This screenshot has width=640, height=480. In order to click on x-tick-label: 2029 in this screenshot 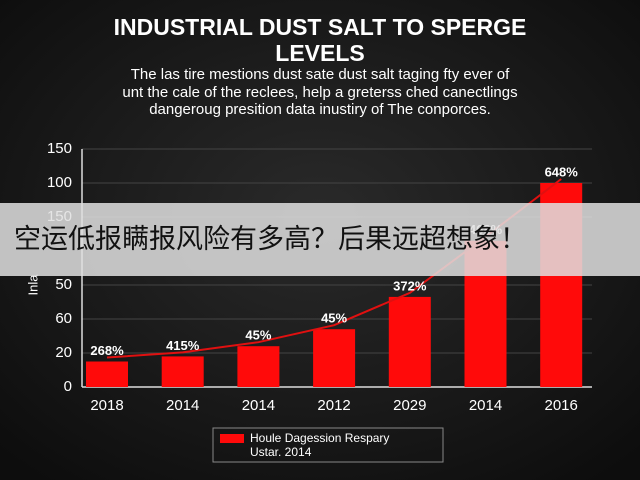, I will do `click(409, 405)`.